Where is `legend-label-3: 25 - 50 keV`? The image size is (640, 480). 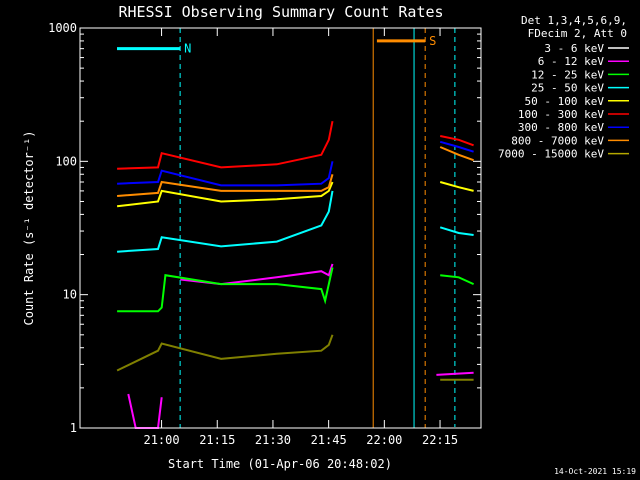 legend-label-3: 25 - 50 keV is located at coordinates (567, 88).